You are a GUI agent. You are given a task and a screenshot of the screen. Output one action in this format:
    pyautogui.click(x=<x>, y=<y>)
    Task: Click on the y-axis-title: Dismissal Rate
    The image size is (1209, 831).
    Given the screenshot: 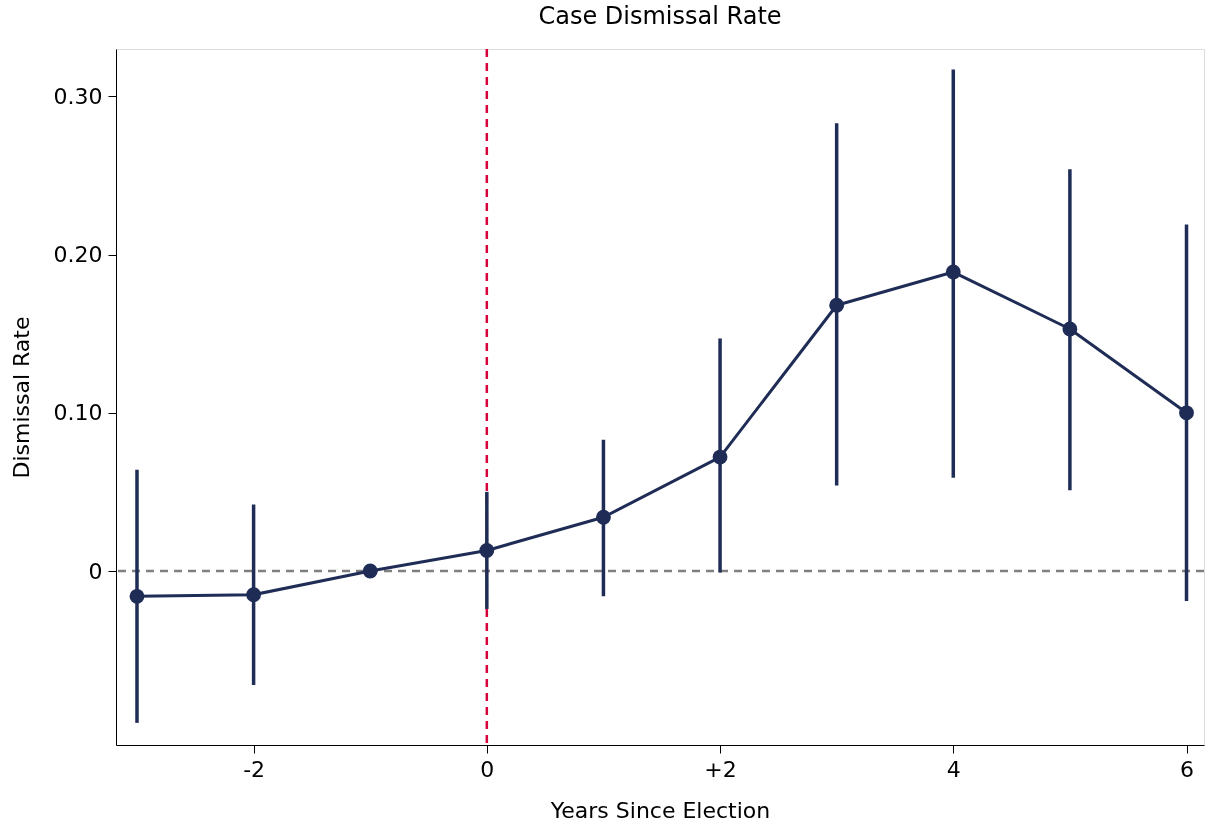 What is the action you would take?
    pyautogui.click(x=21, y=397)
    